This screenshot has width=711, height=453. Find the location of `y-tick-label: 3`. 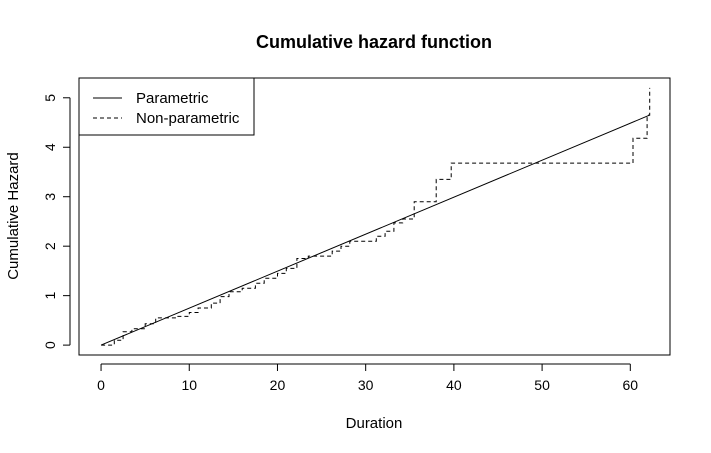

y-tick-label: 3 is located at coordinates (50, 197).